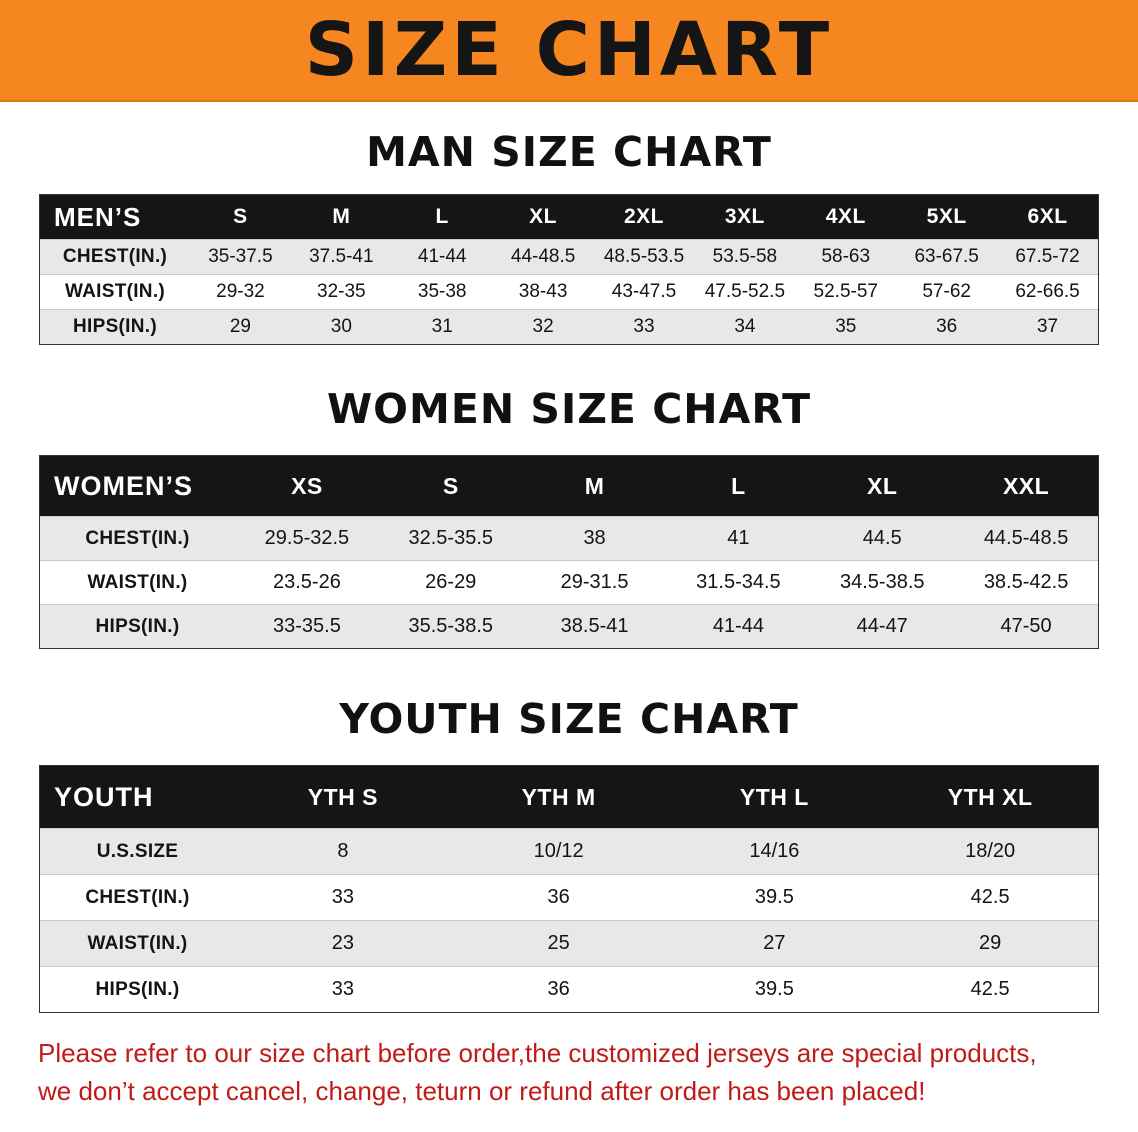 Image resolution: width=1138 pixels, height=1132 pixels. I want to click on table-row-hips: HIPS(IN.) 33 36 39.5 42.5, so click(569, 989).